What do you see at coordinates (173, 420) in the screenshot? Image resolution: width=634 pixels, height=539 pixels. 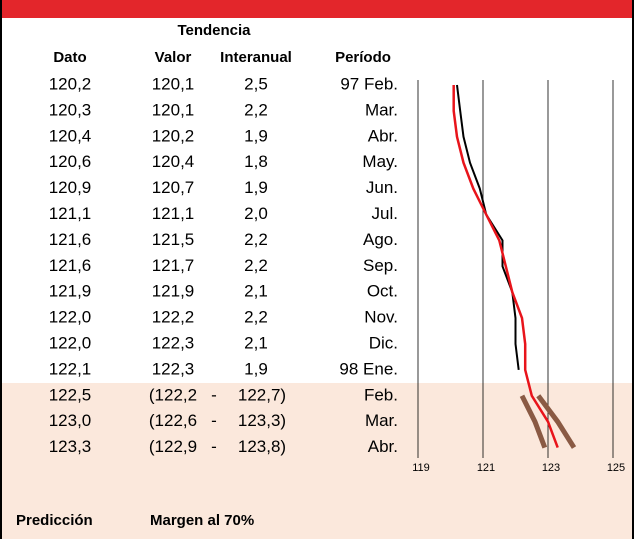 I see `cell: (122,6` at bounding box center [173, 420].